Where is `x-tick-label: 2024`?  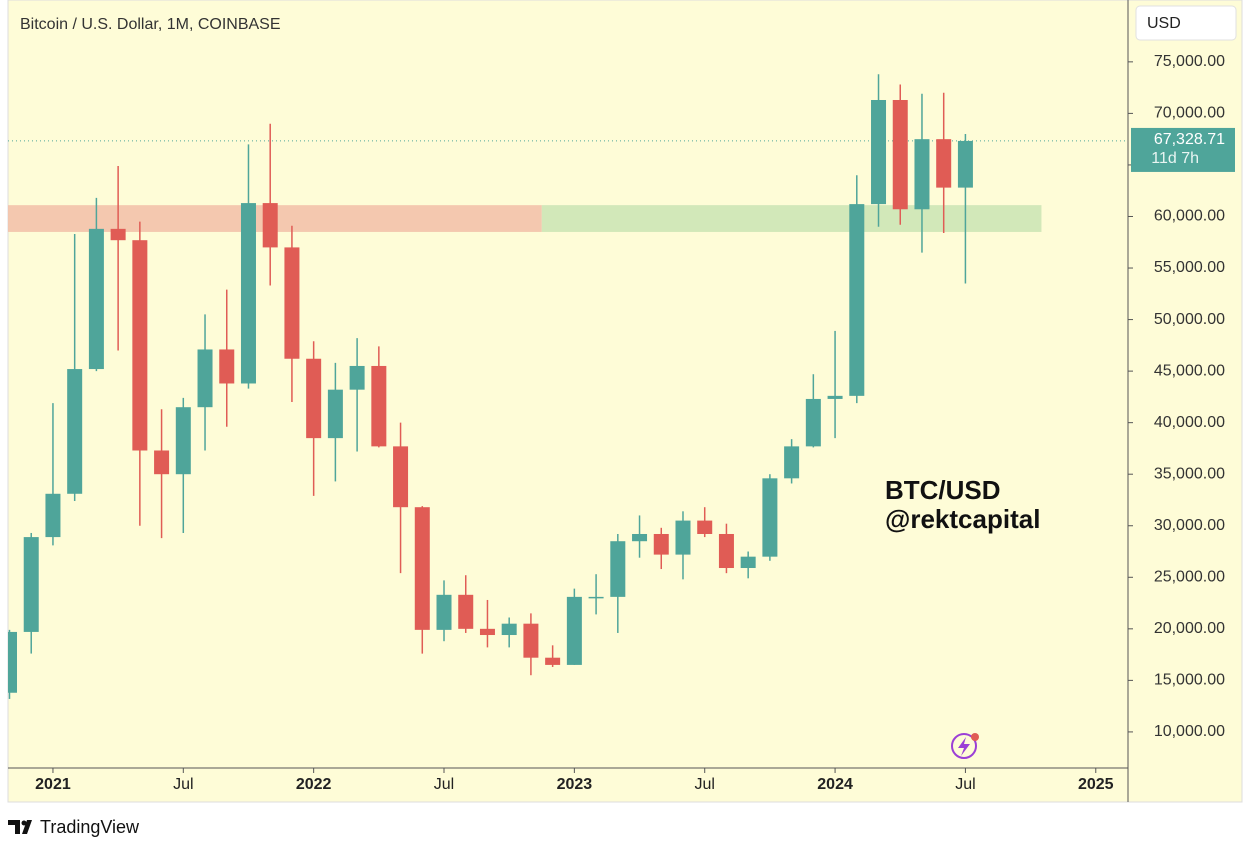 x-tick-label: 2024 is located at coordinates (835, 784).